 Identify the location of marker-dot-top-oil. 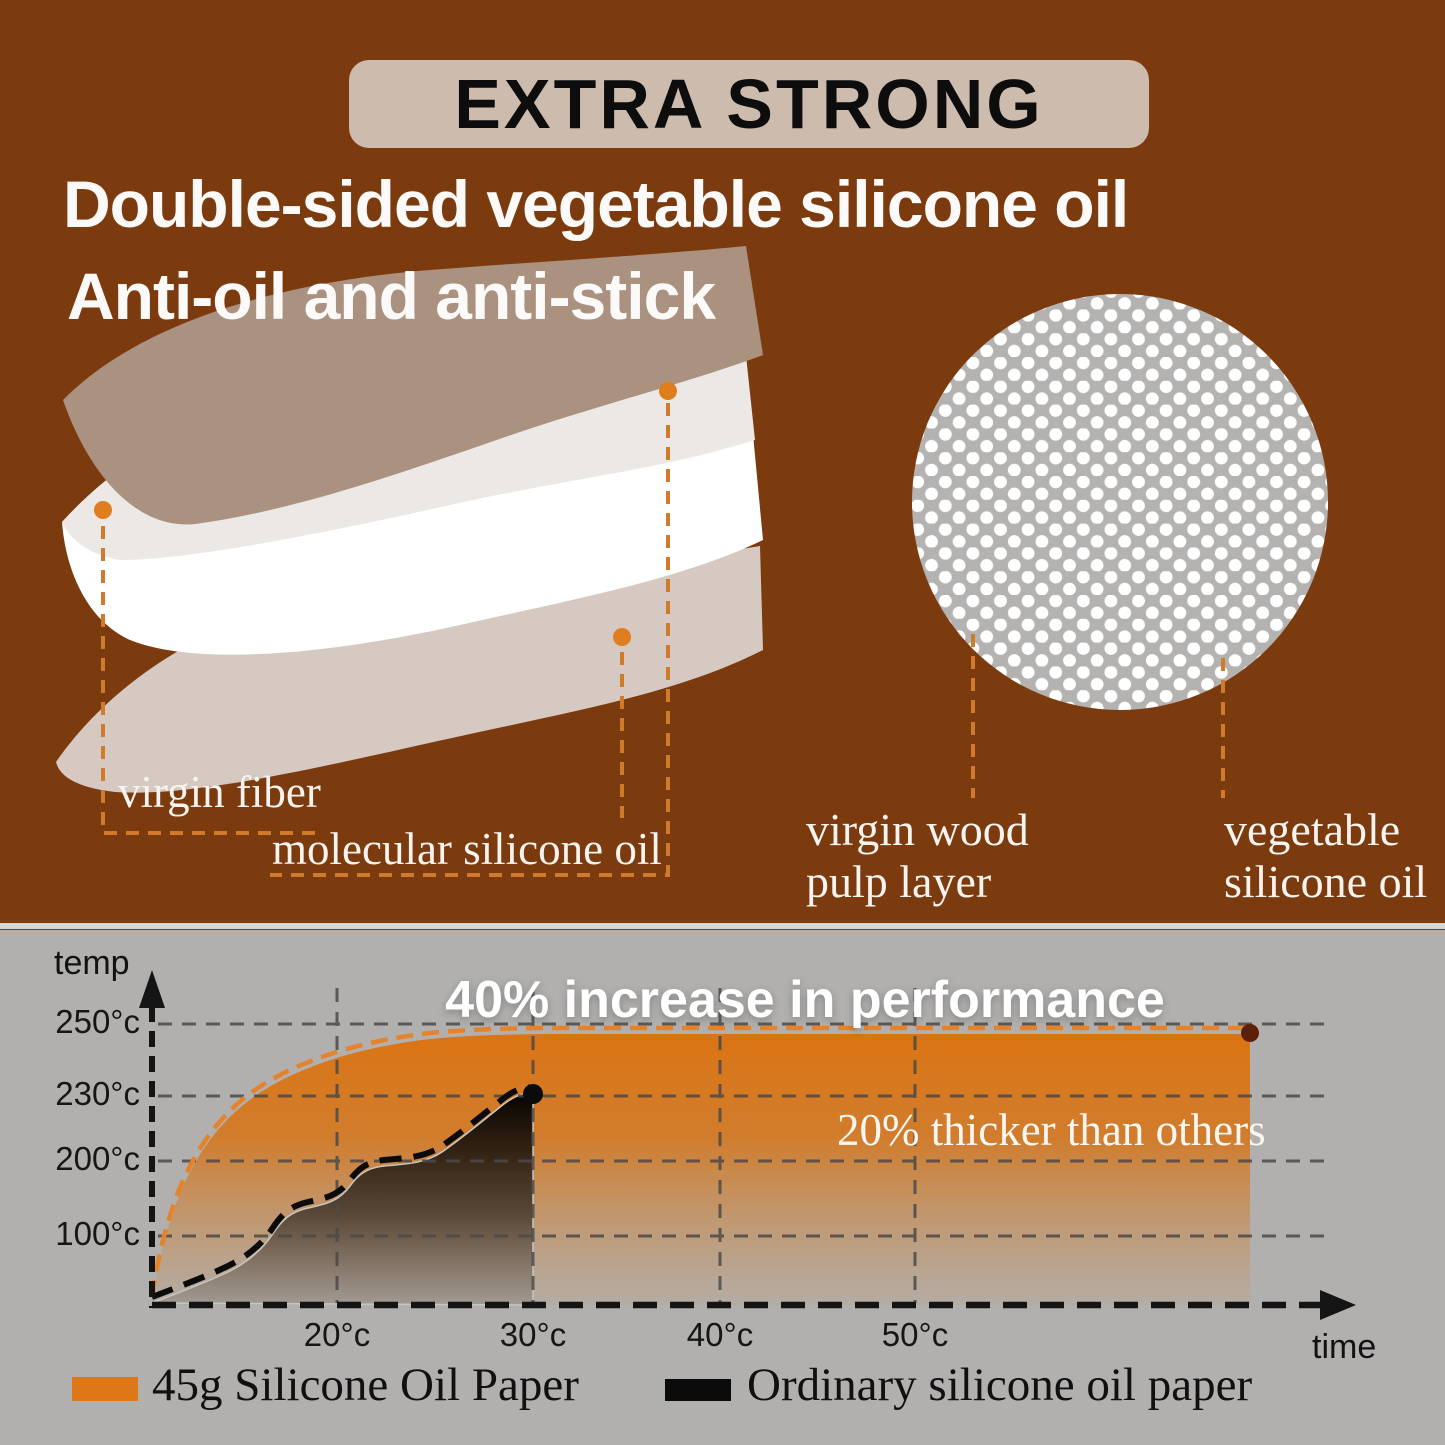
(668, 391).